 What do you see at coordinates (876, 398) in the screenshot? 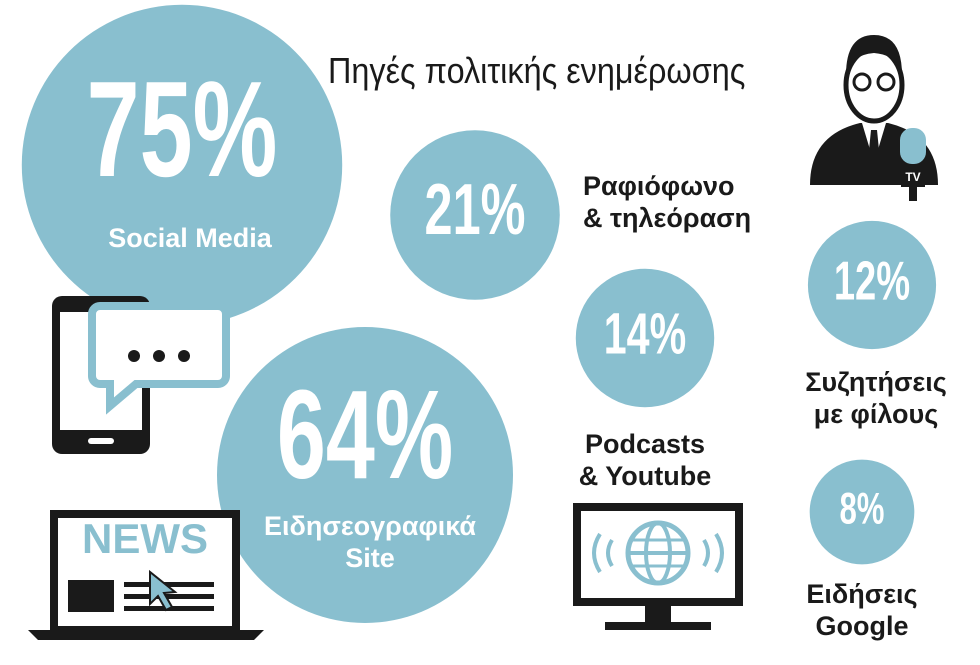
I see `category-label: Συζητήσεις με φίλους` at bounding box center [876, 398].